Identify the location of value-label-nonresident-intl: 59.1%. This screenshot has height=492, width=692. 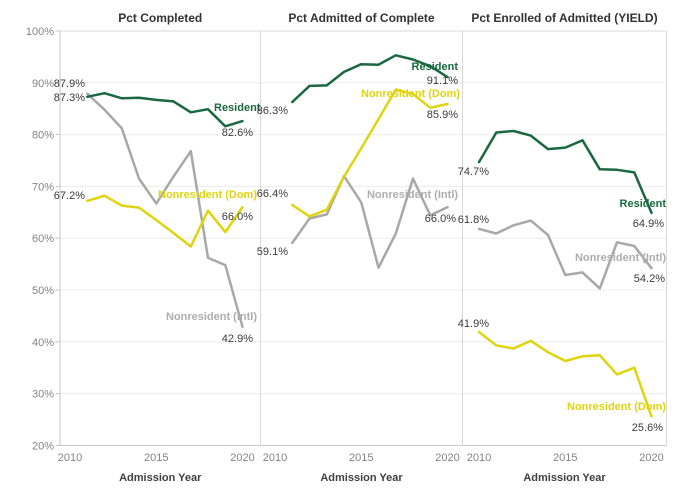
(272, 252).